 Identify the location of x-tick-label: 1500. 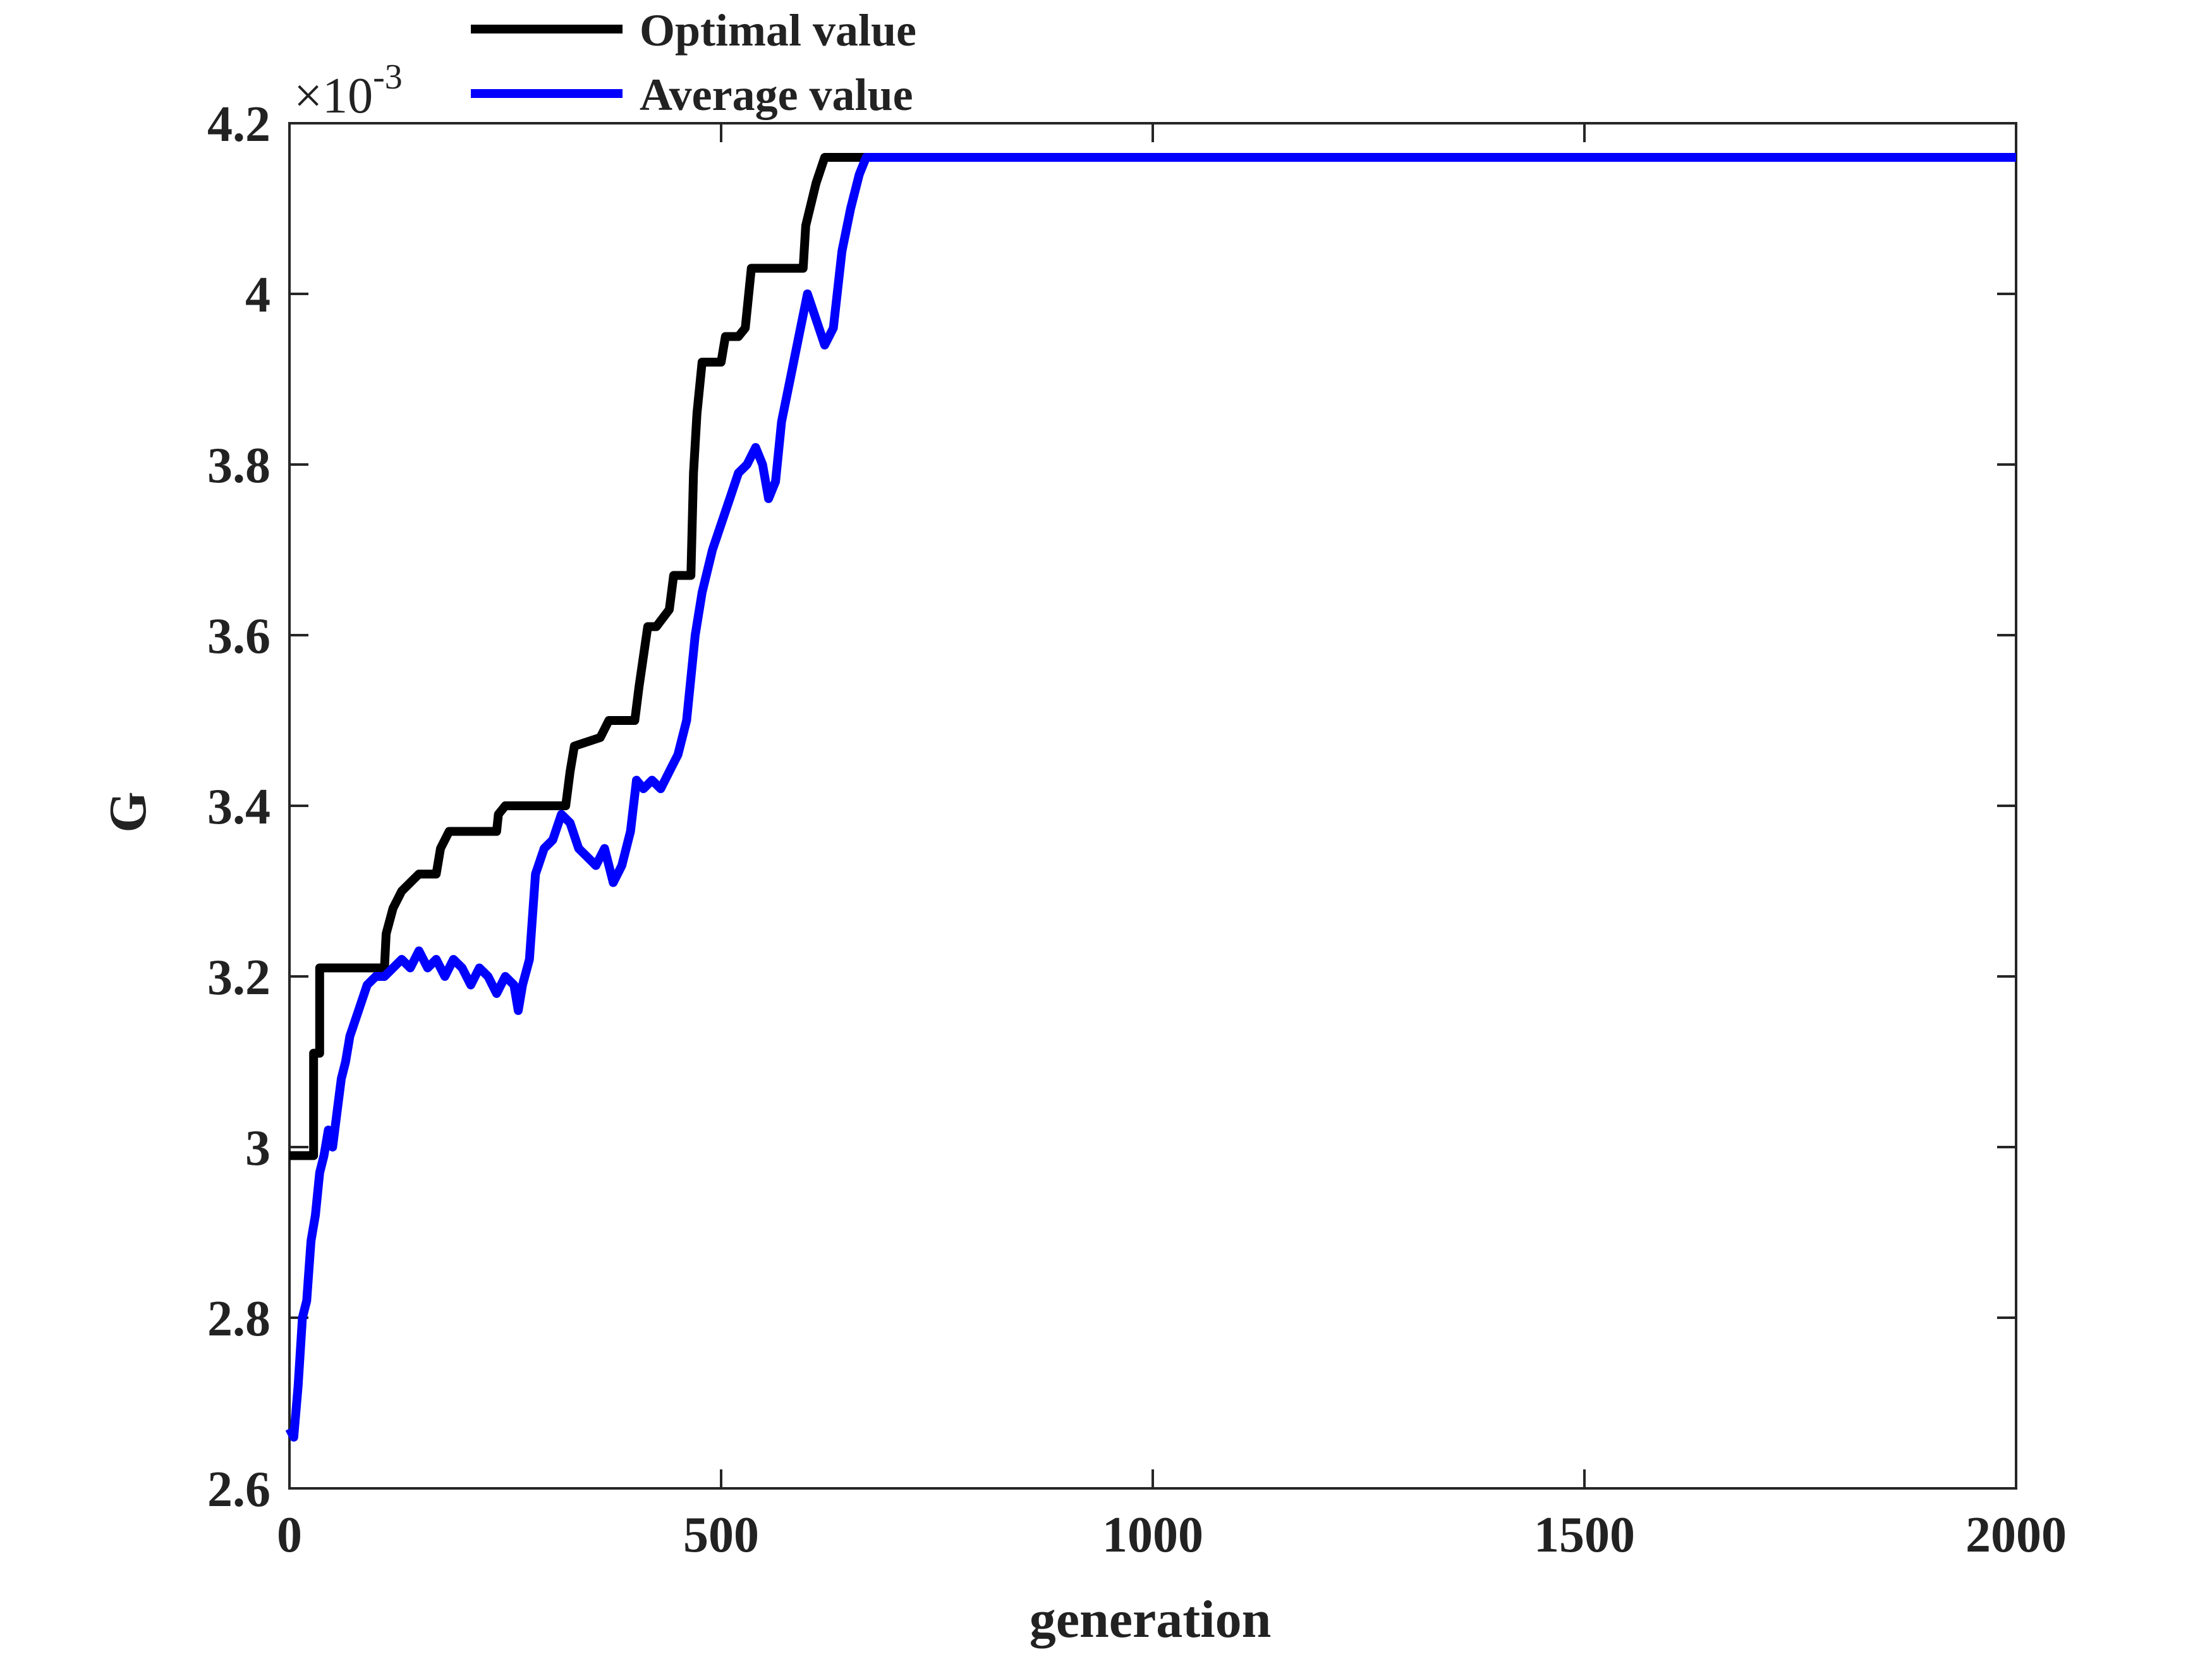
(1584, 1535).